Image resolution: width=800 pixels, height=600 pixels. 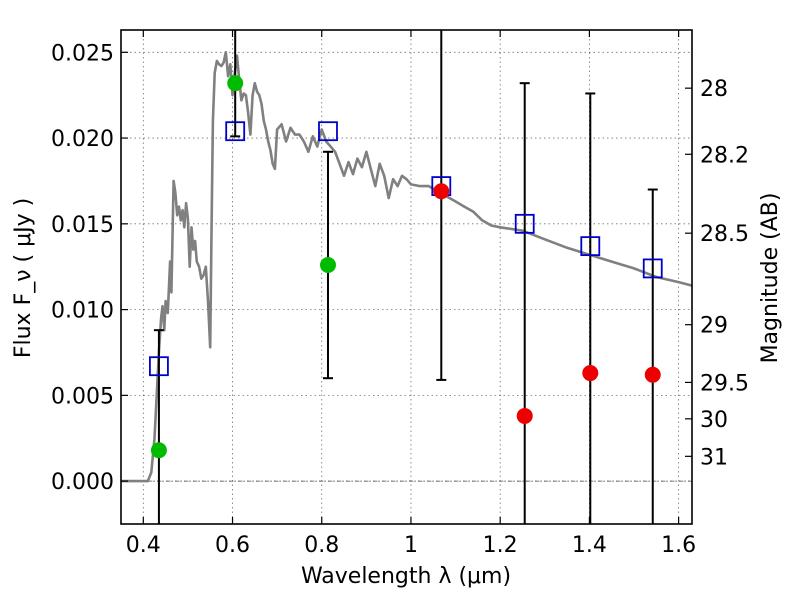 I want to click on x-tick-label: 1.4, so click(x=589, y=545).